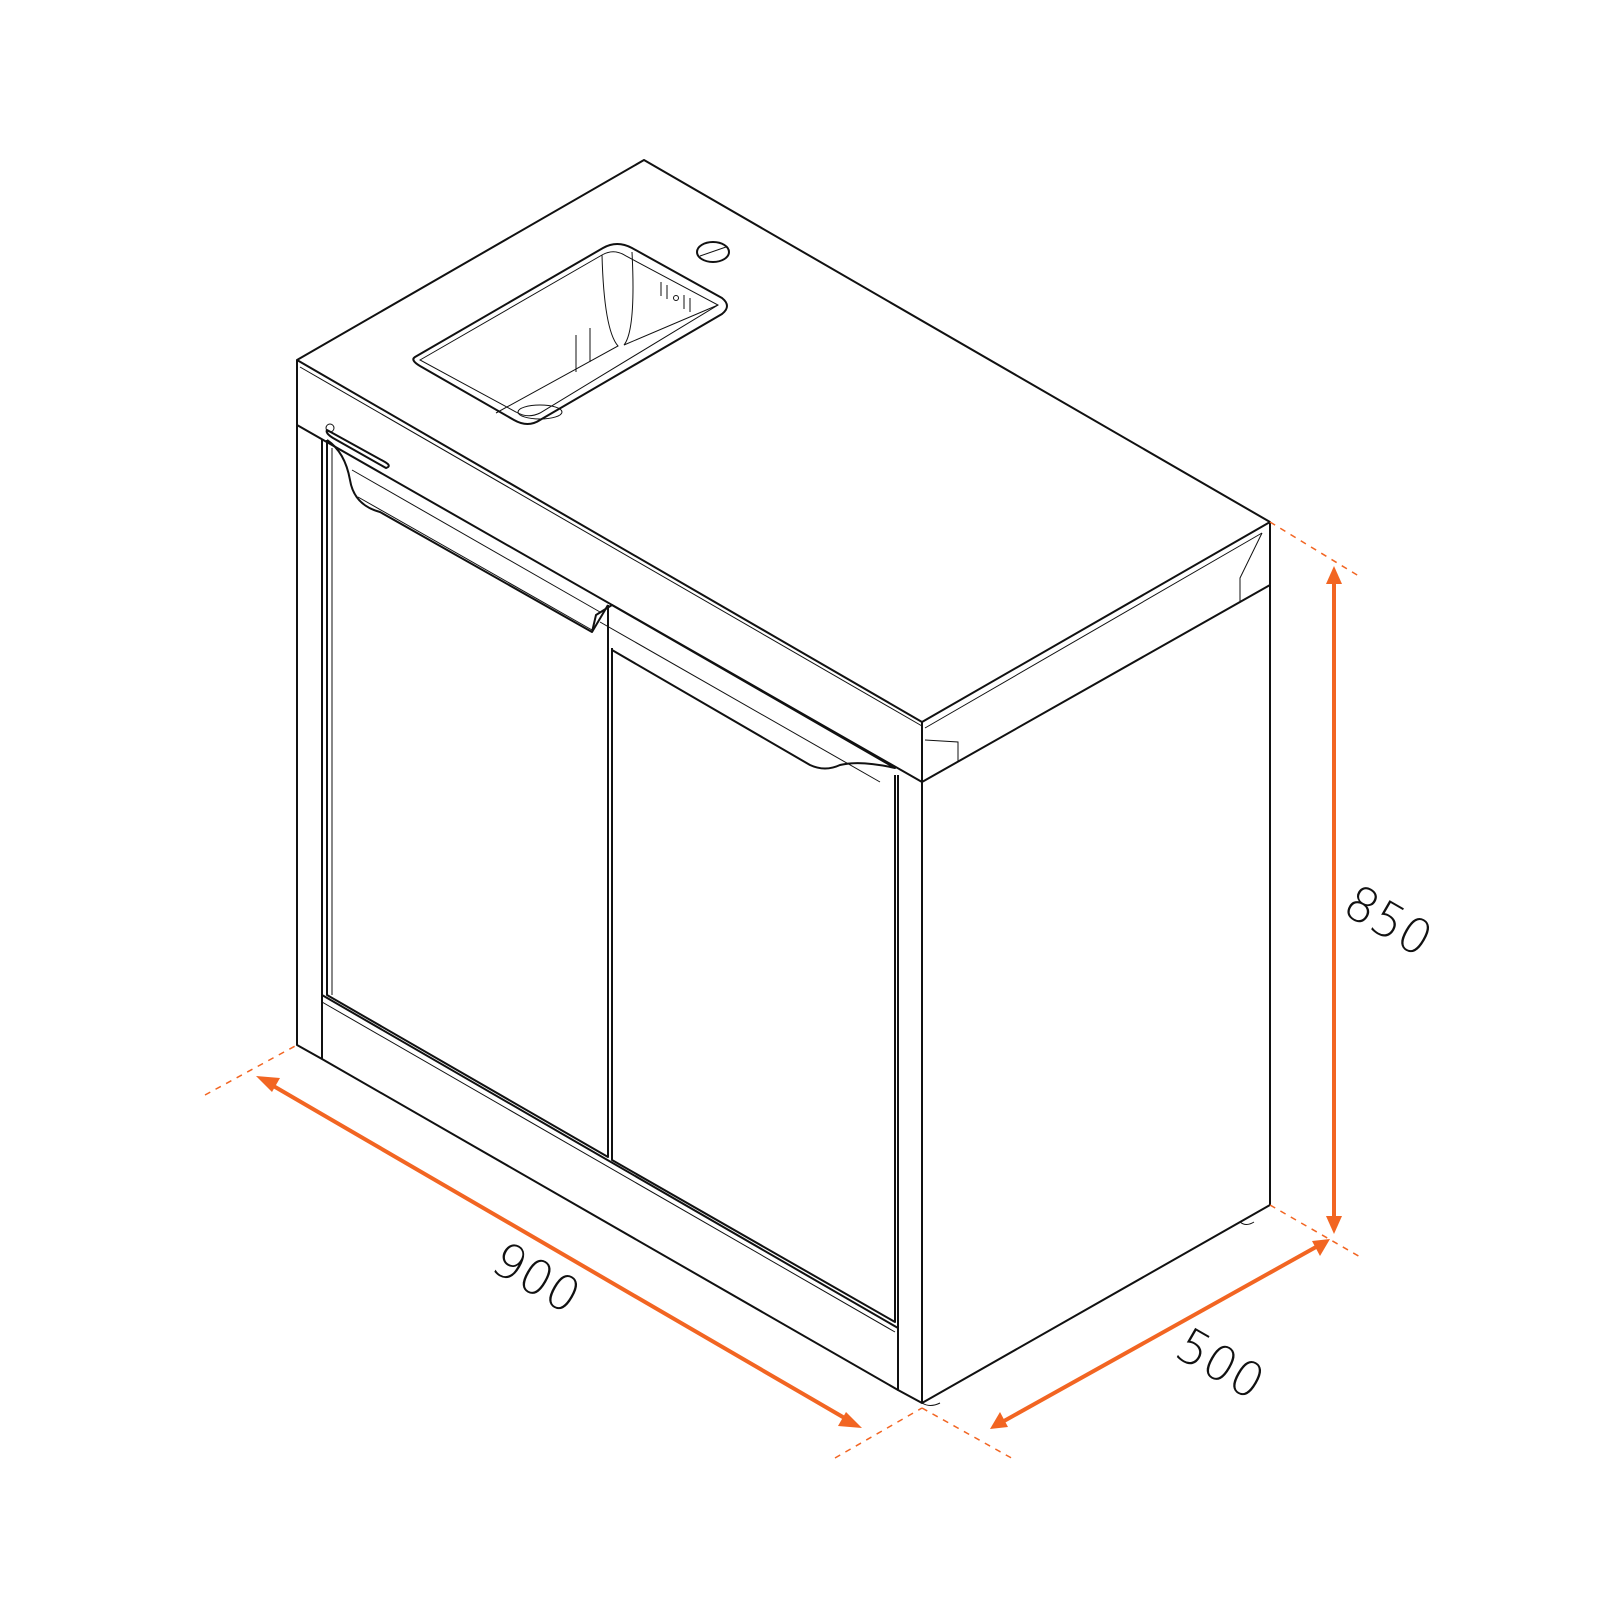 The width and height of the screenshot is (1601, 1600). What do you see at coordinates (910, 1089) in the screenshot?
I see `right-front-post` at bounding box center [910, 1089].